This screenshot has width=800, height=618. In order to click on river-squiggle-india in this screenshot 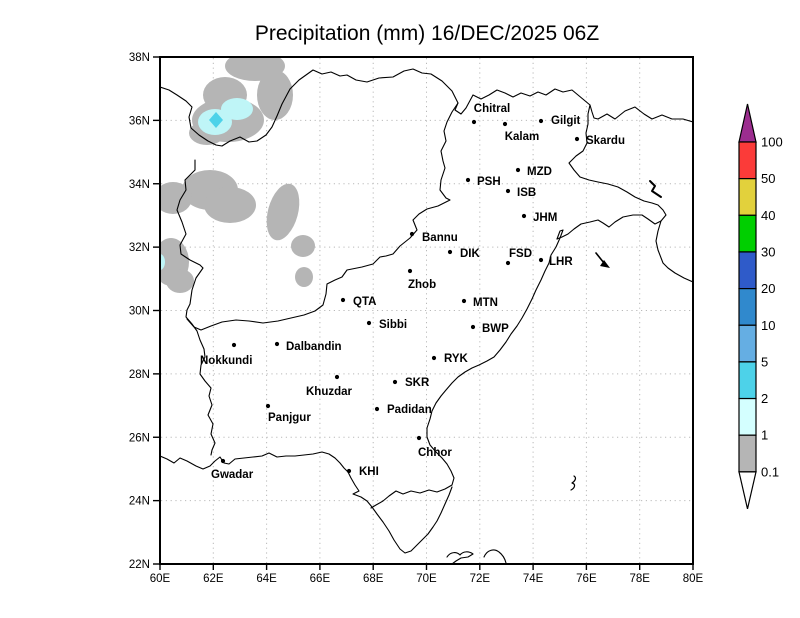, I will do `click(573, 483)`.